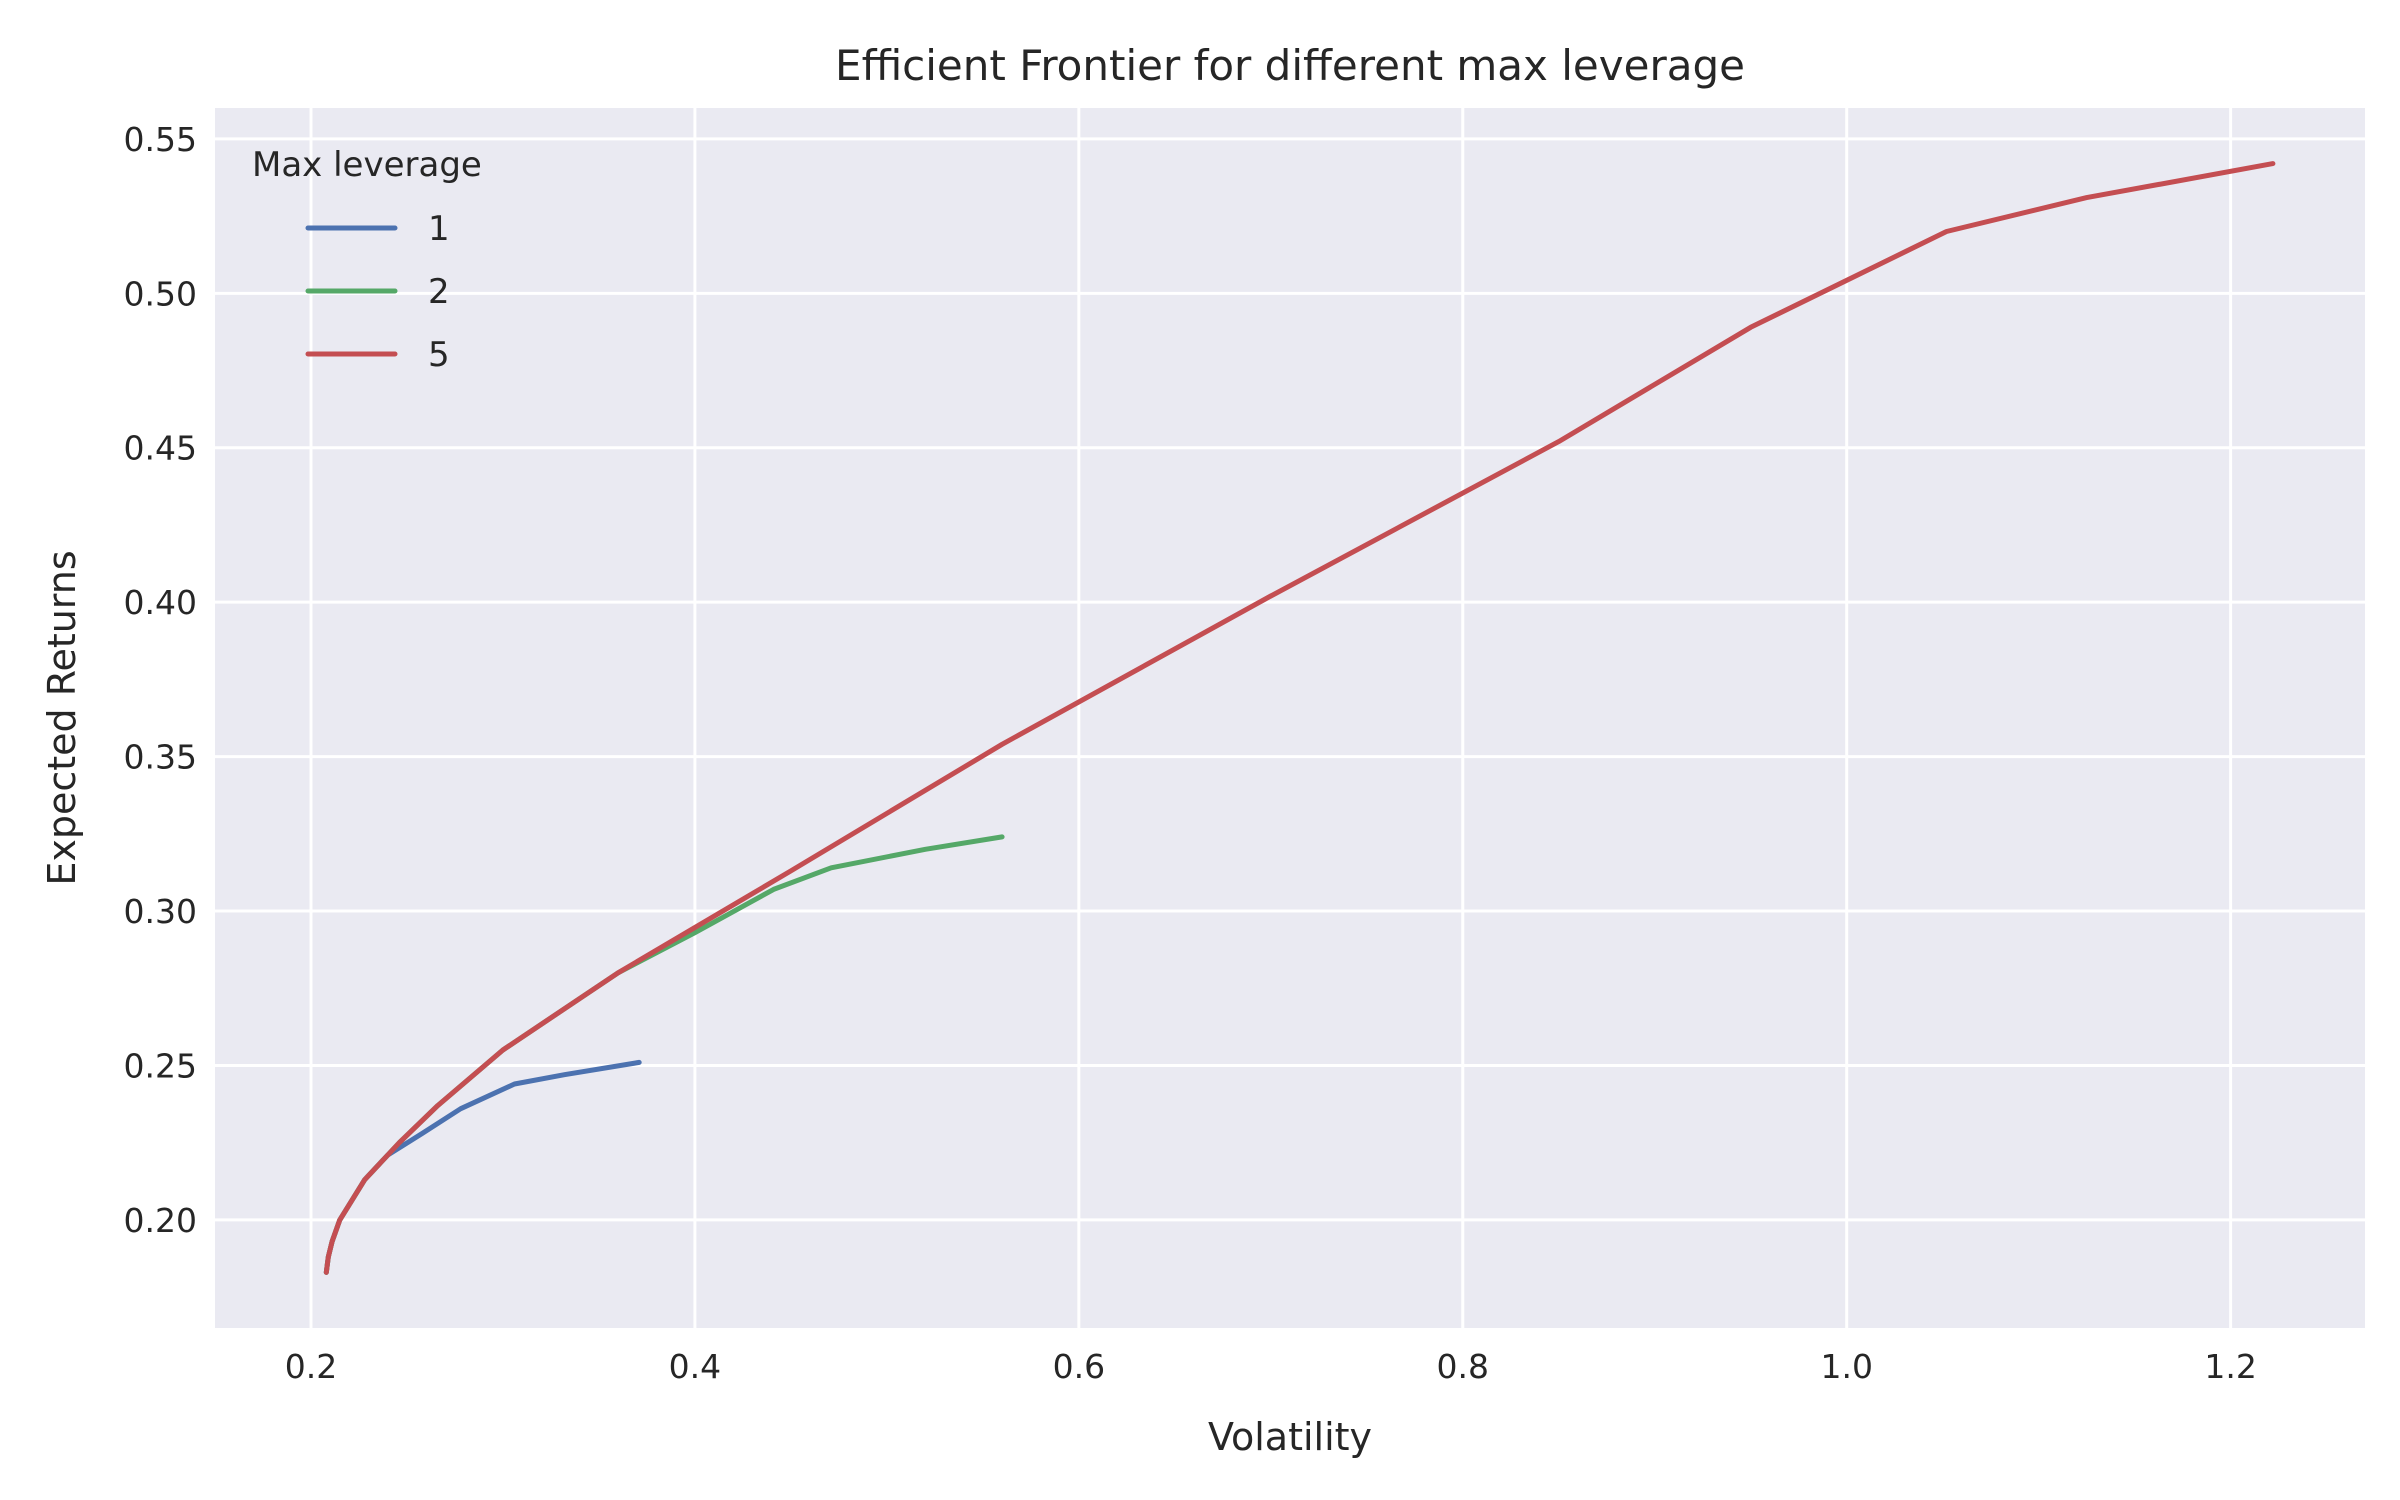 This screenshot has width=2400, height=1500. What do you see at coordinates (160, 602) in the screenshot?
I see `y-tick-label: 0.40` at bounding box center [160, 602].